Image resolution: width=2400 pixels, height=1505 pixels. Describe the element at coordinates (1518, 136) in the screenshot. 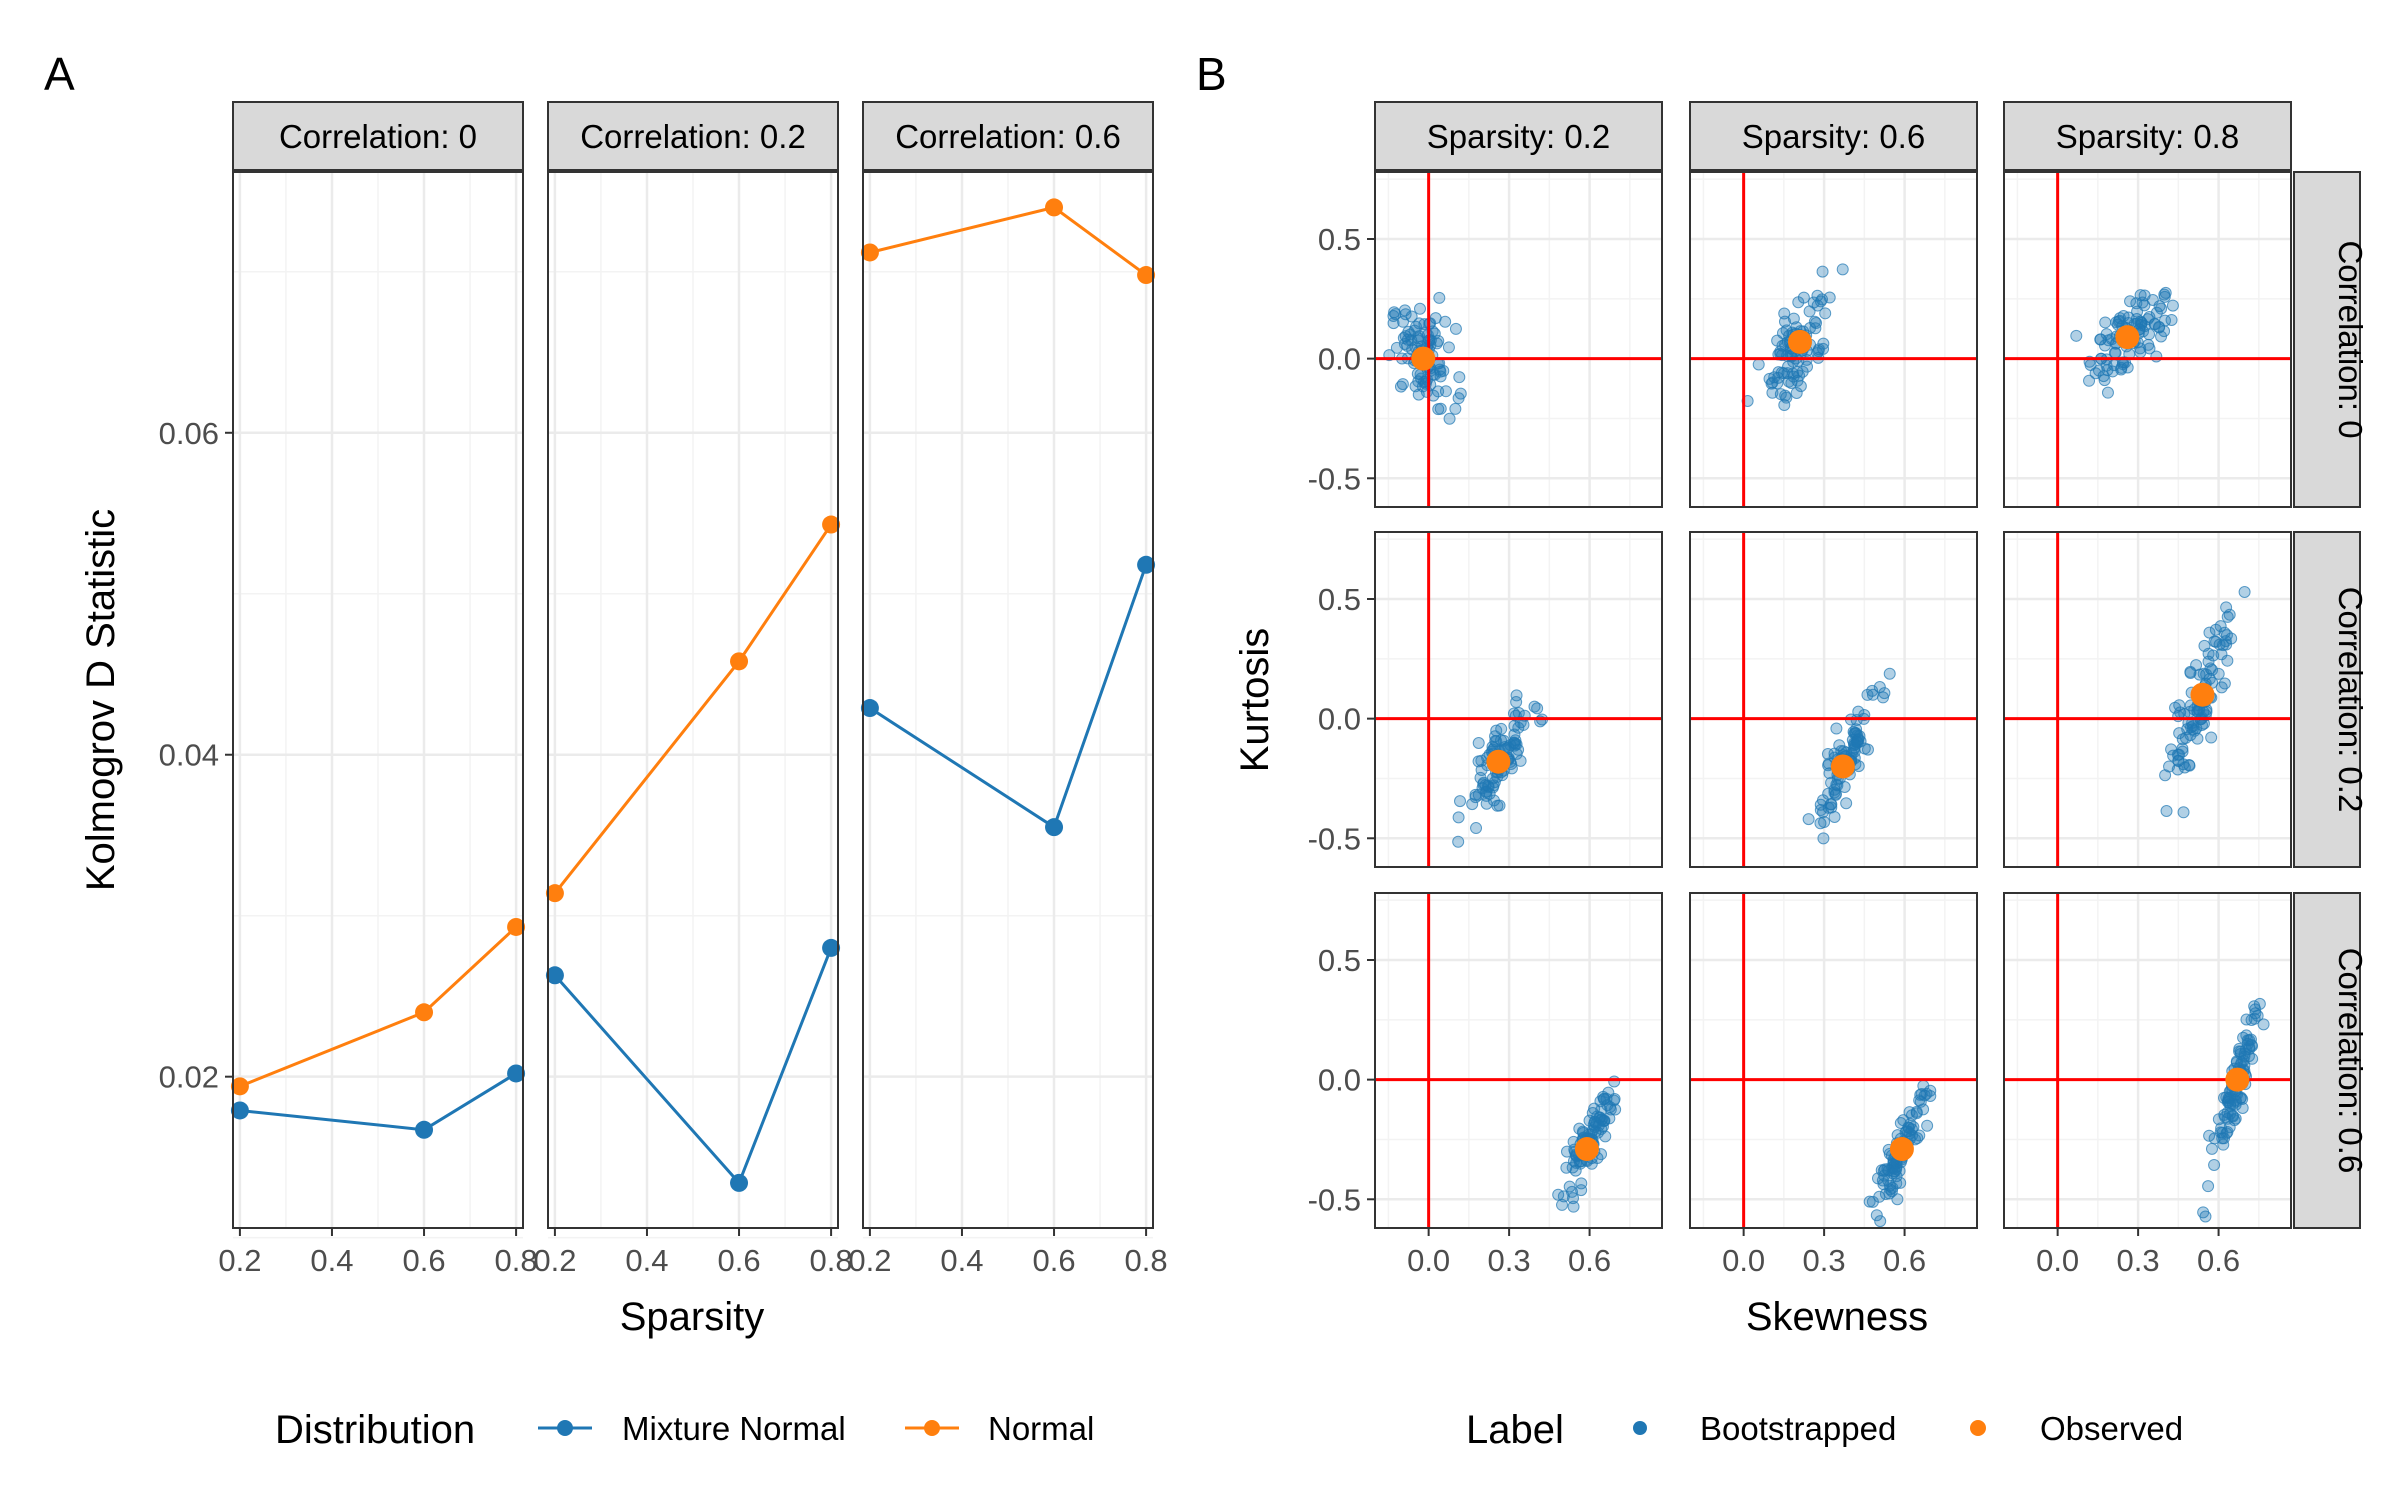

I see `column-strip` at that location.